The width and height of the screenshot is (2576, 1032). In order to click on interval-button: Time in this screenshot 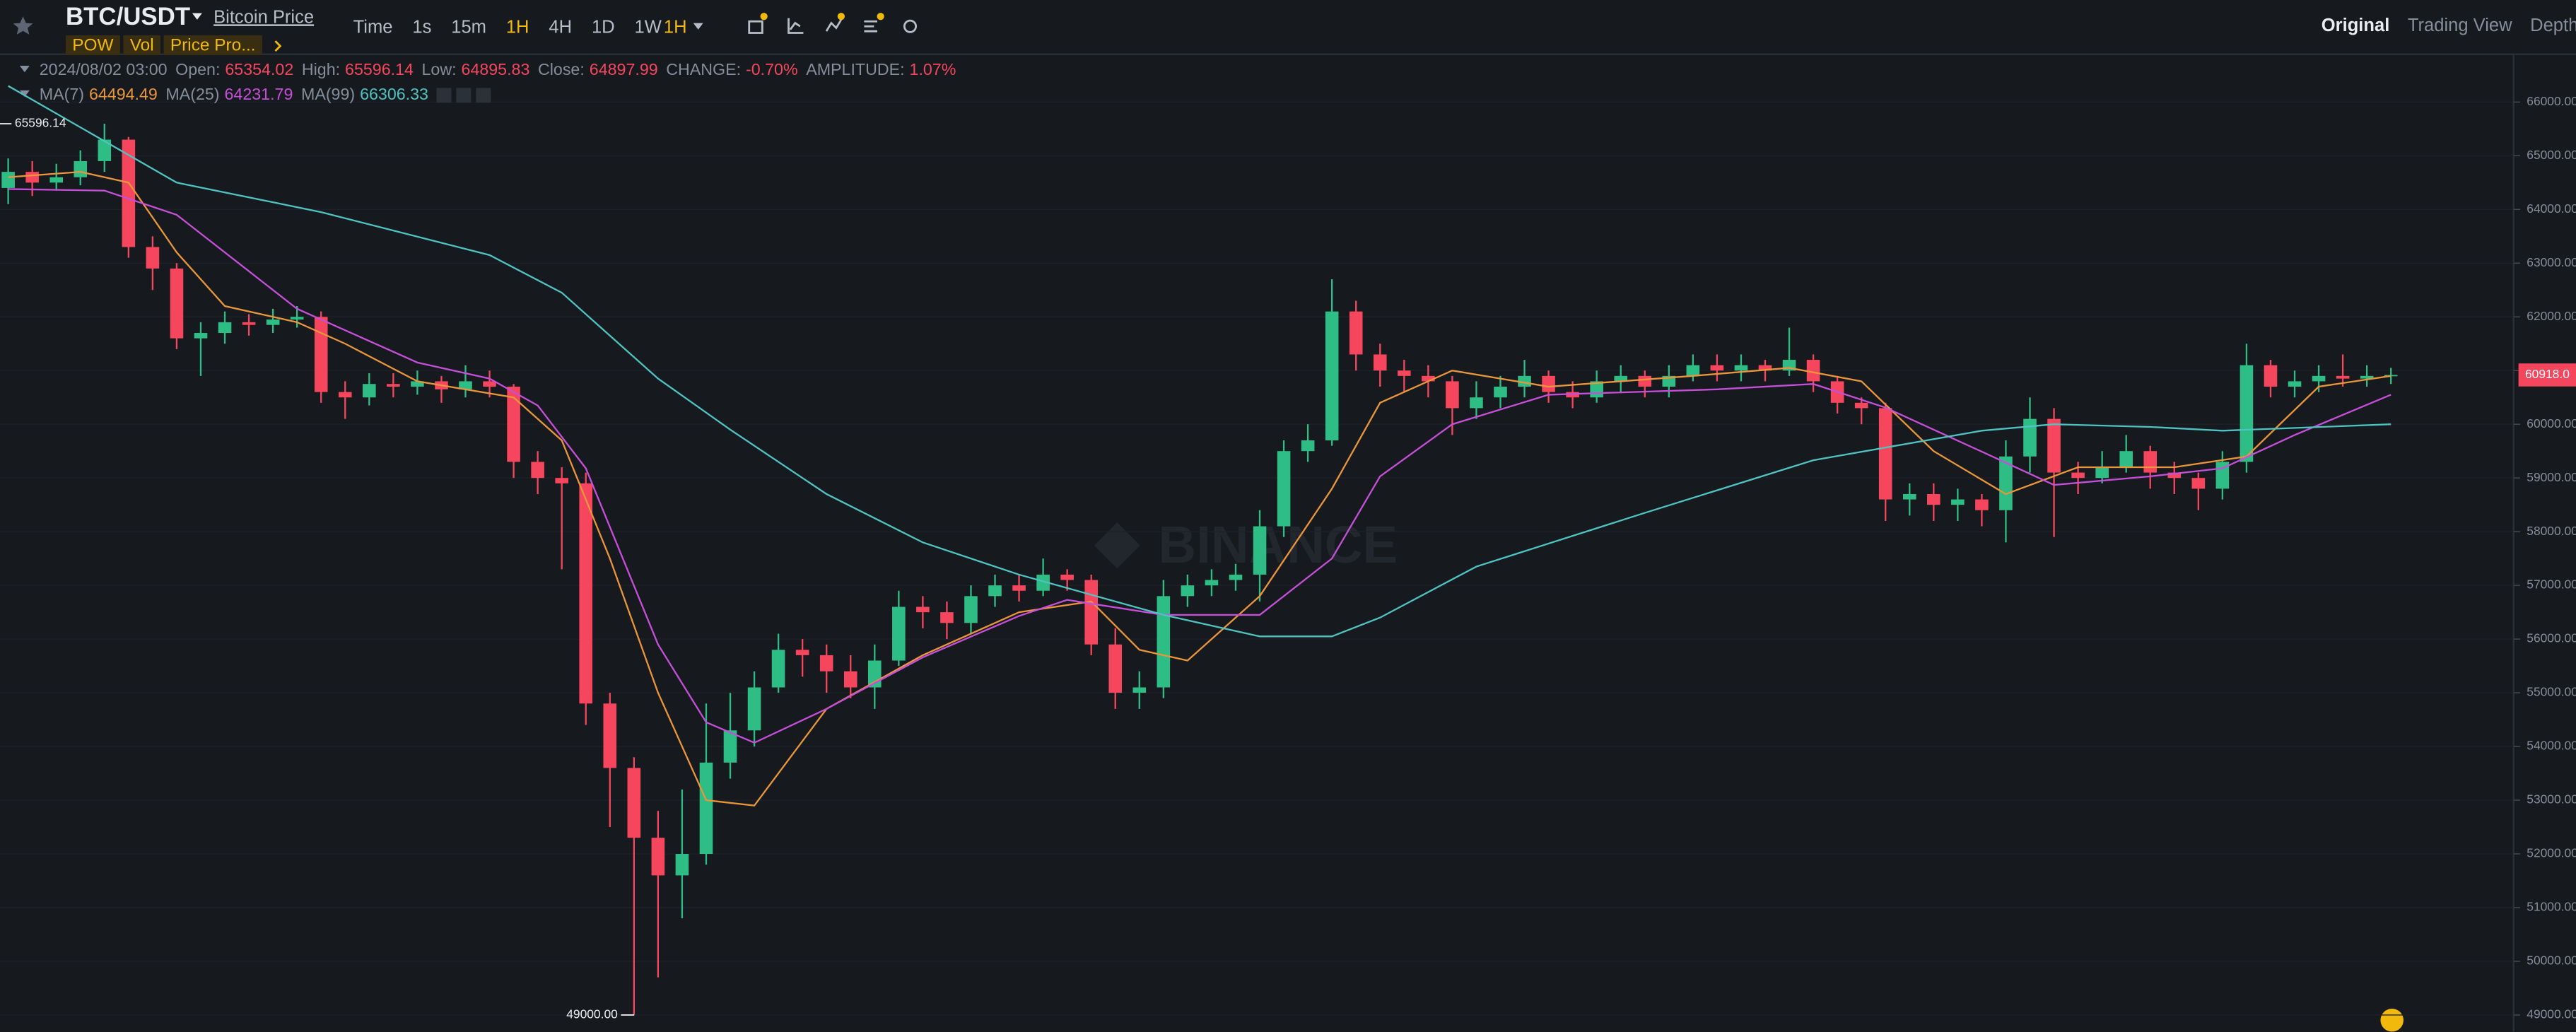, I will do `click(373, 27)`.